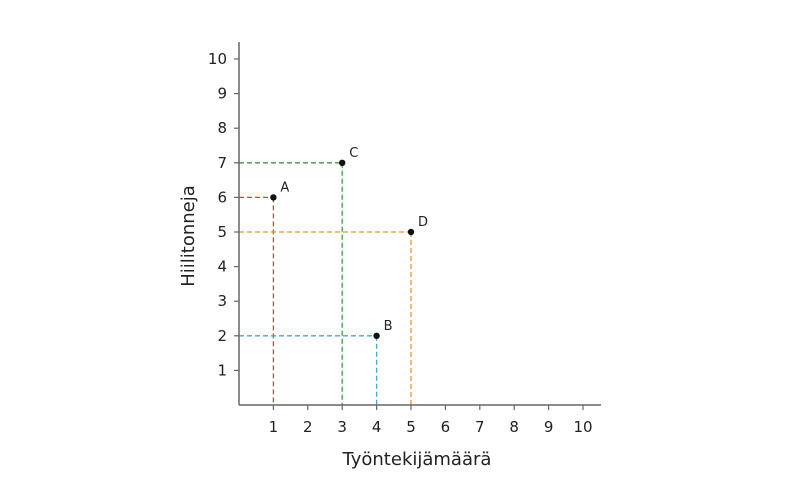 This screenshot has height=497, width=810. What do you see at coordinates (284, 187) in the screenshot?
I see `point-label: A` at bounding box center [284, 187].